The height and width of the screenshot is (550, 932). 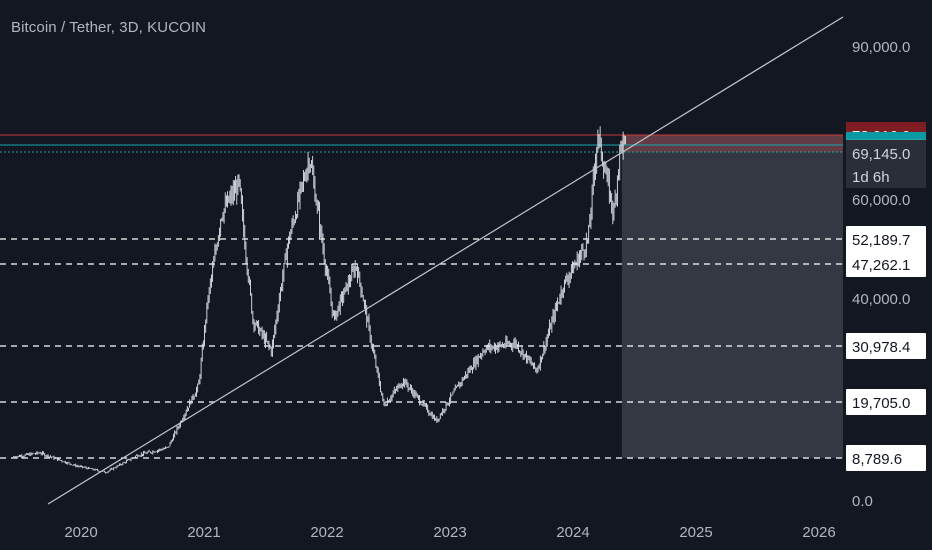 What do you see at coordinates (732, 143) in the screenshot?
I see `projection-red-zone` at bounding box center [732, 143].